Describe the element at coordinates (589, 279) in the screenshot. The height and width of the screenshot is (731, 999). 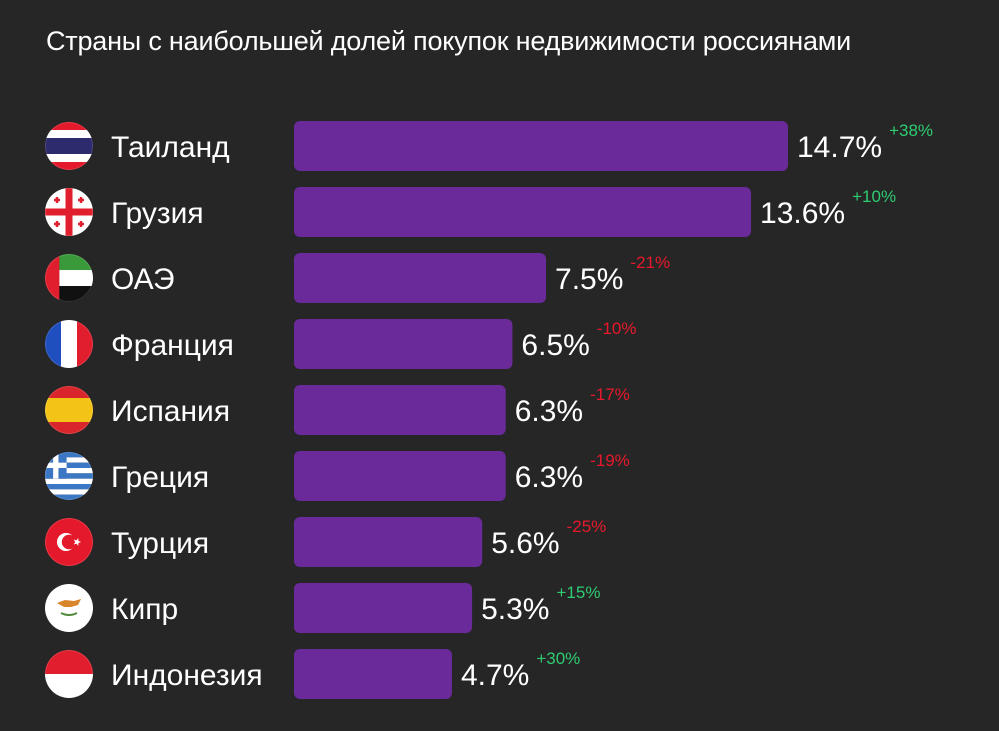
I see `value-label: 7.5%` at that location.